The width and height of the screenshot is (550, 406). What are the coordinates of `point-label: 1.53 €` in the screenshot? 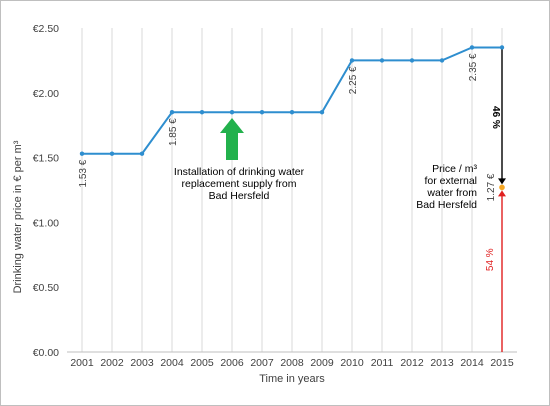 It's located at (83, 173).